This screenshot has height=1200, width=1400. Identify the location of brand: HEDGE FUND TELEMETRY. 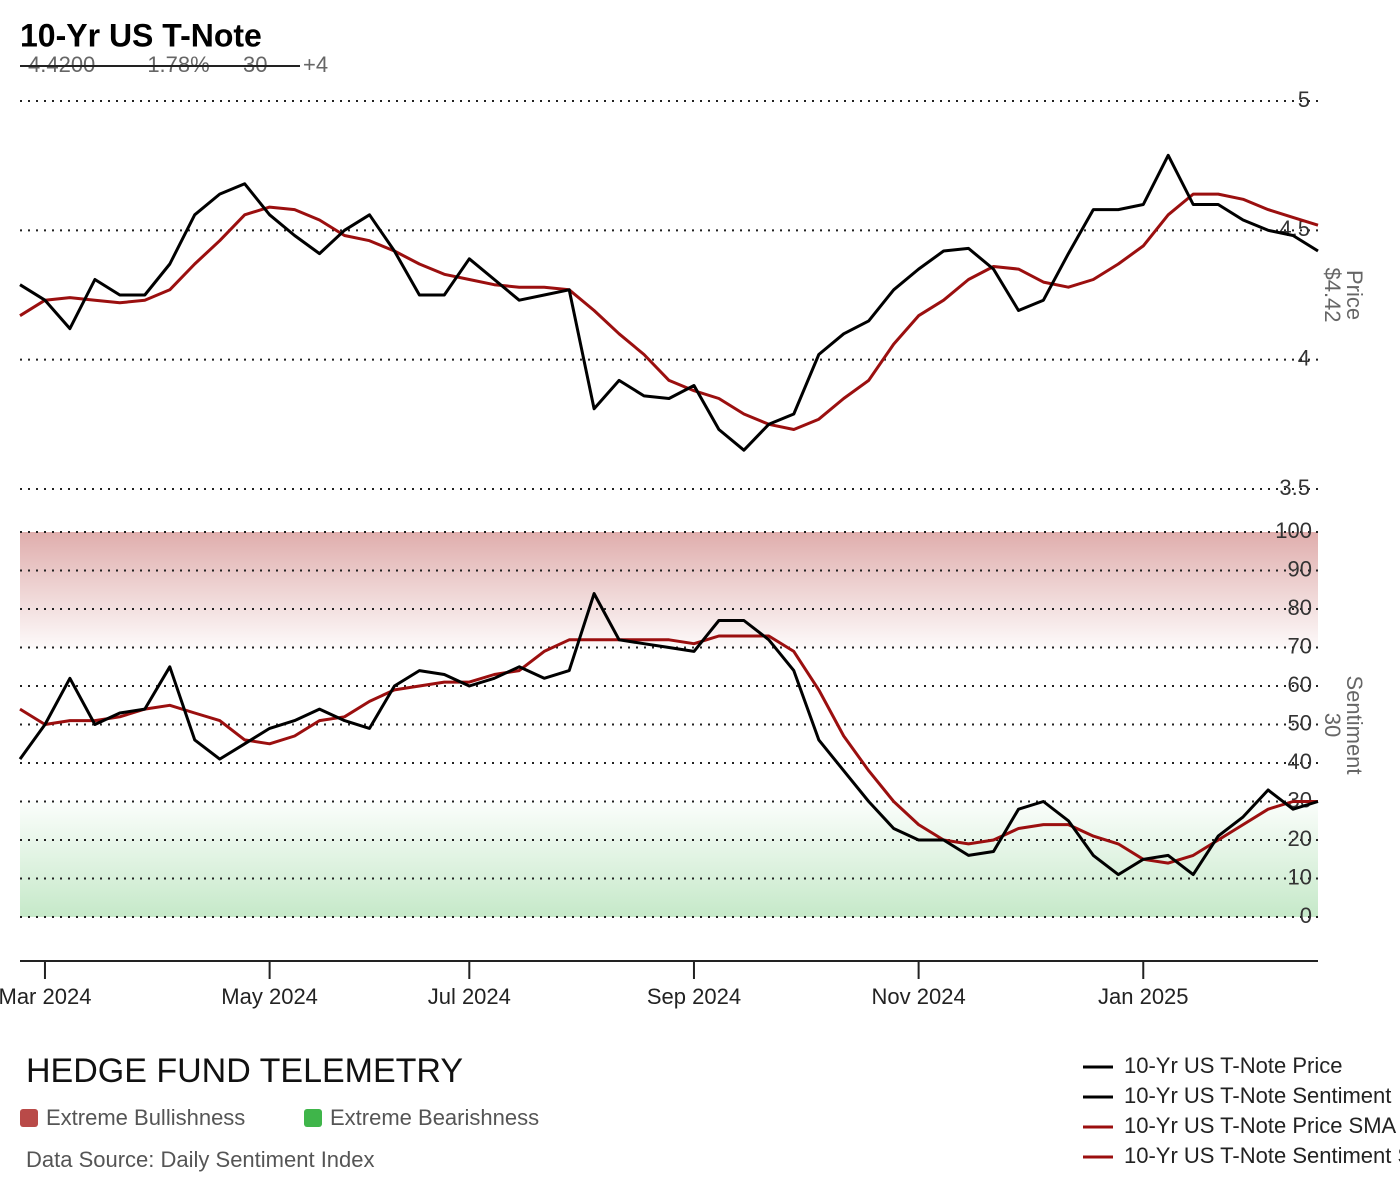
(244, 1071).